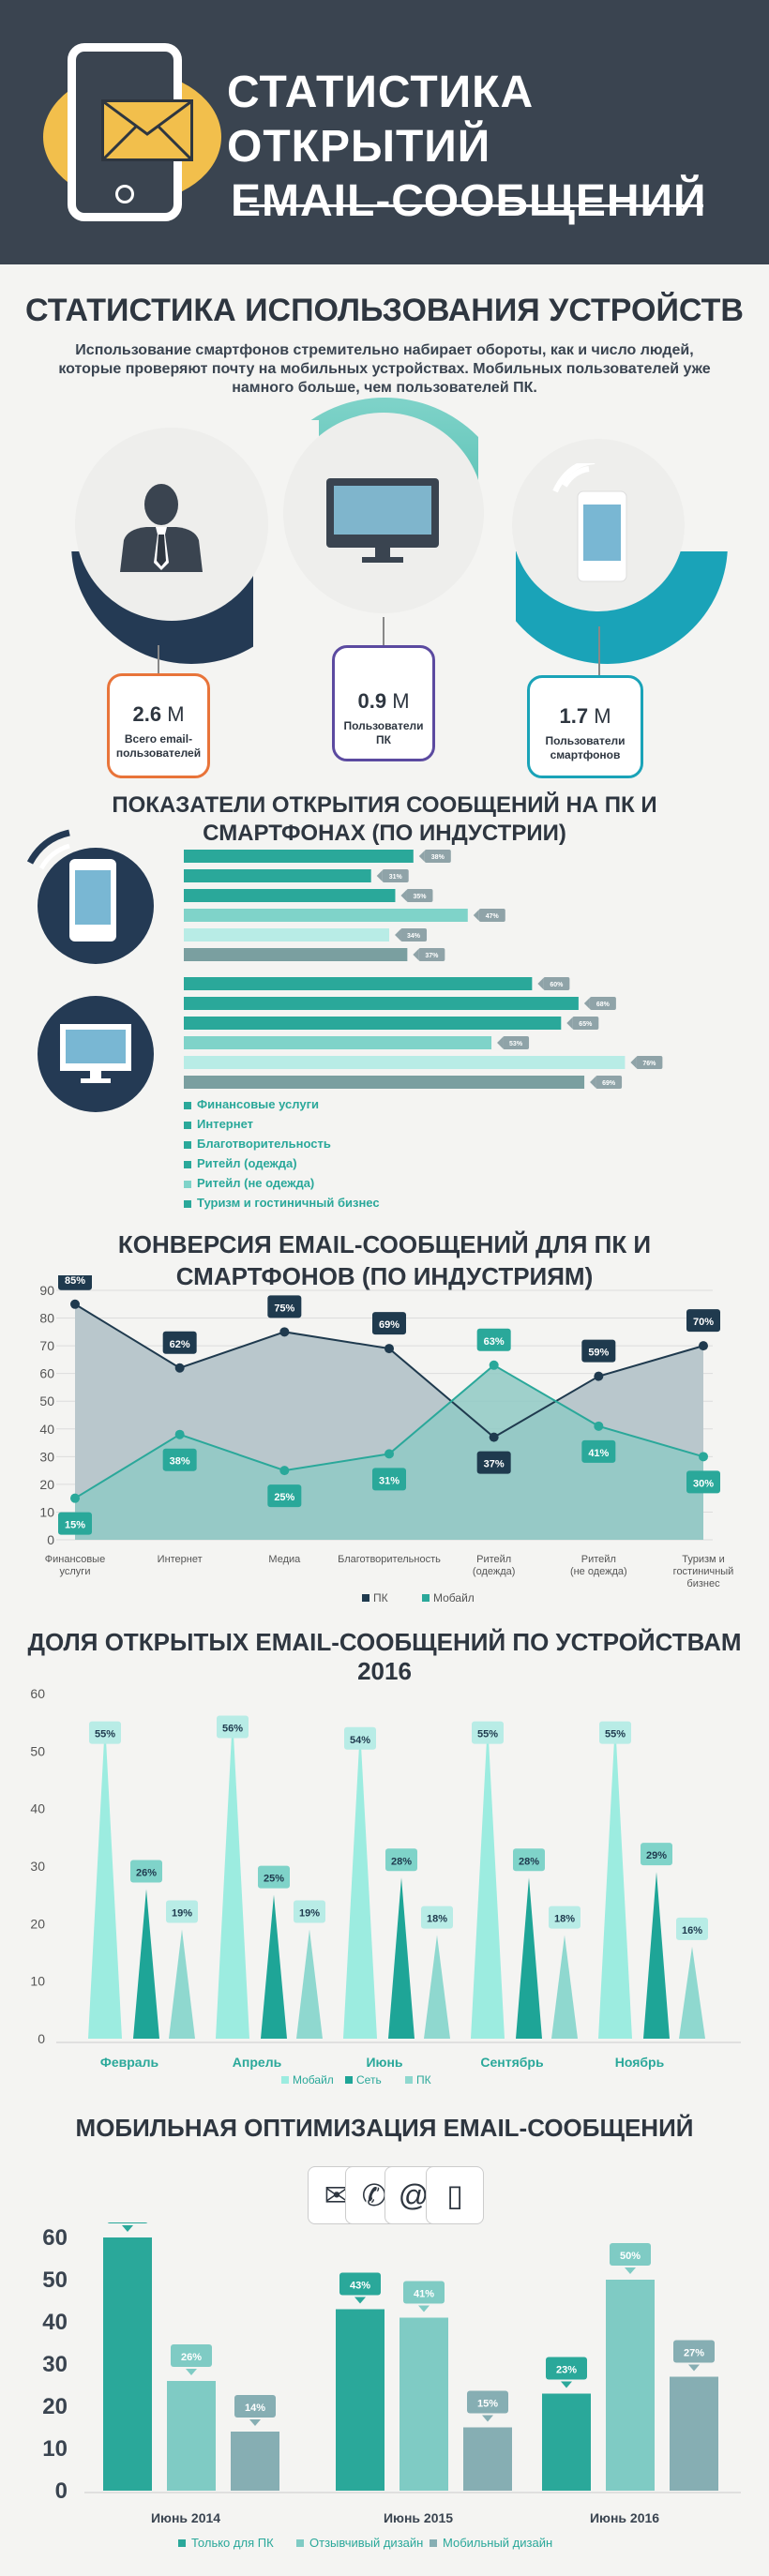 This screenshot has height=2576, width=769. I want to click on bar-label: 35%, so click(420, 897).